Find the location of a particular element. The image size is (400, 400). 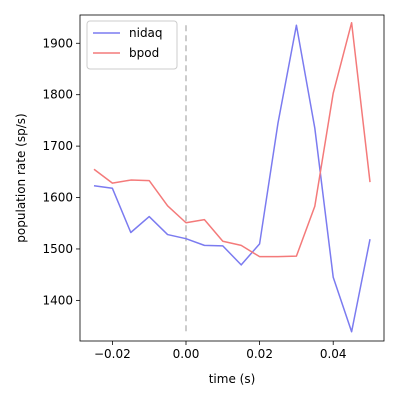

y-tick-label: 1900 is located at coordinates (57, 43).